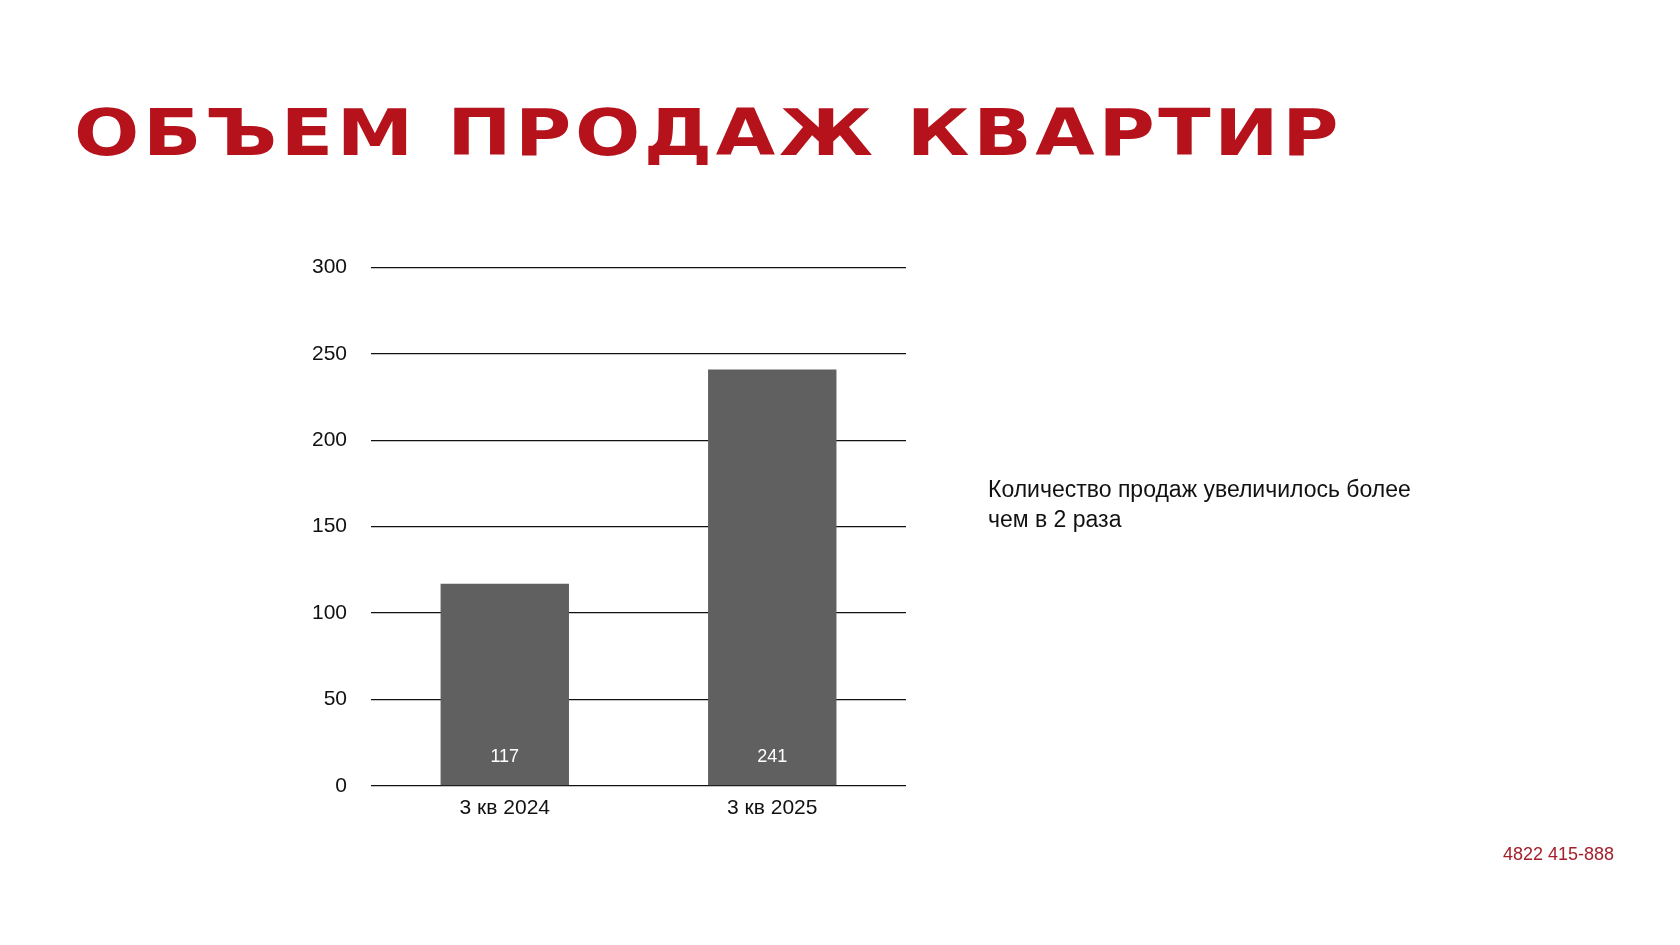 The height and width of the screenshot is (945, 1680). What do you see at coordinates (708, 133) in the screenshot?
I see `chart-title: ОБЪЕМ ПРОДАЖ КВАРТИР` at bounding box center [708, 133].